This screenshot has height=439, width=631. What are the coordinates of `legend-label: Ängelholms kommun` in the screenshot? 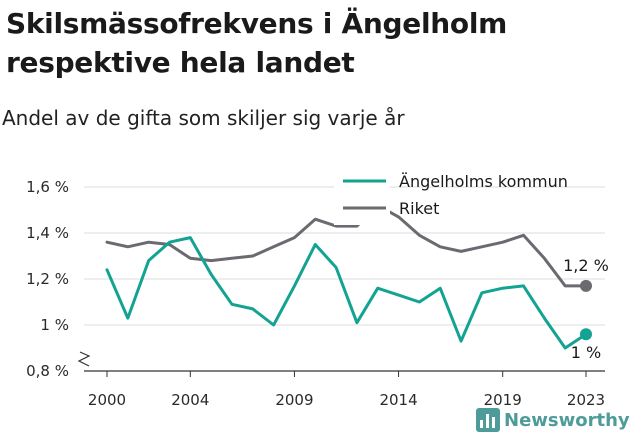 It's located at (483, 181).